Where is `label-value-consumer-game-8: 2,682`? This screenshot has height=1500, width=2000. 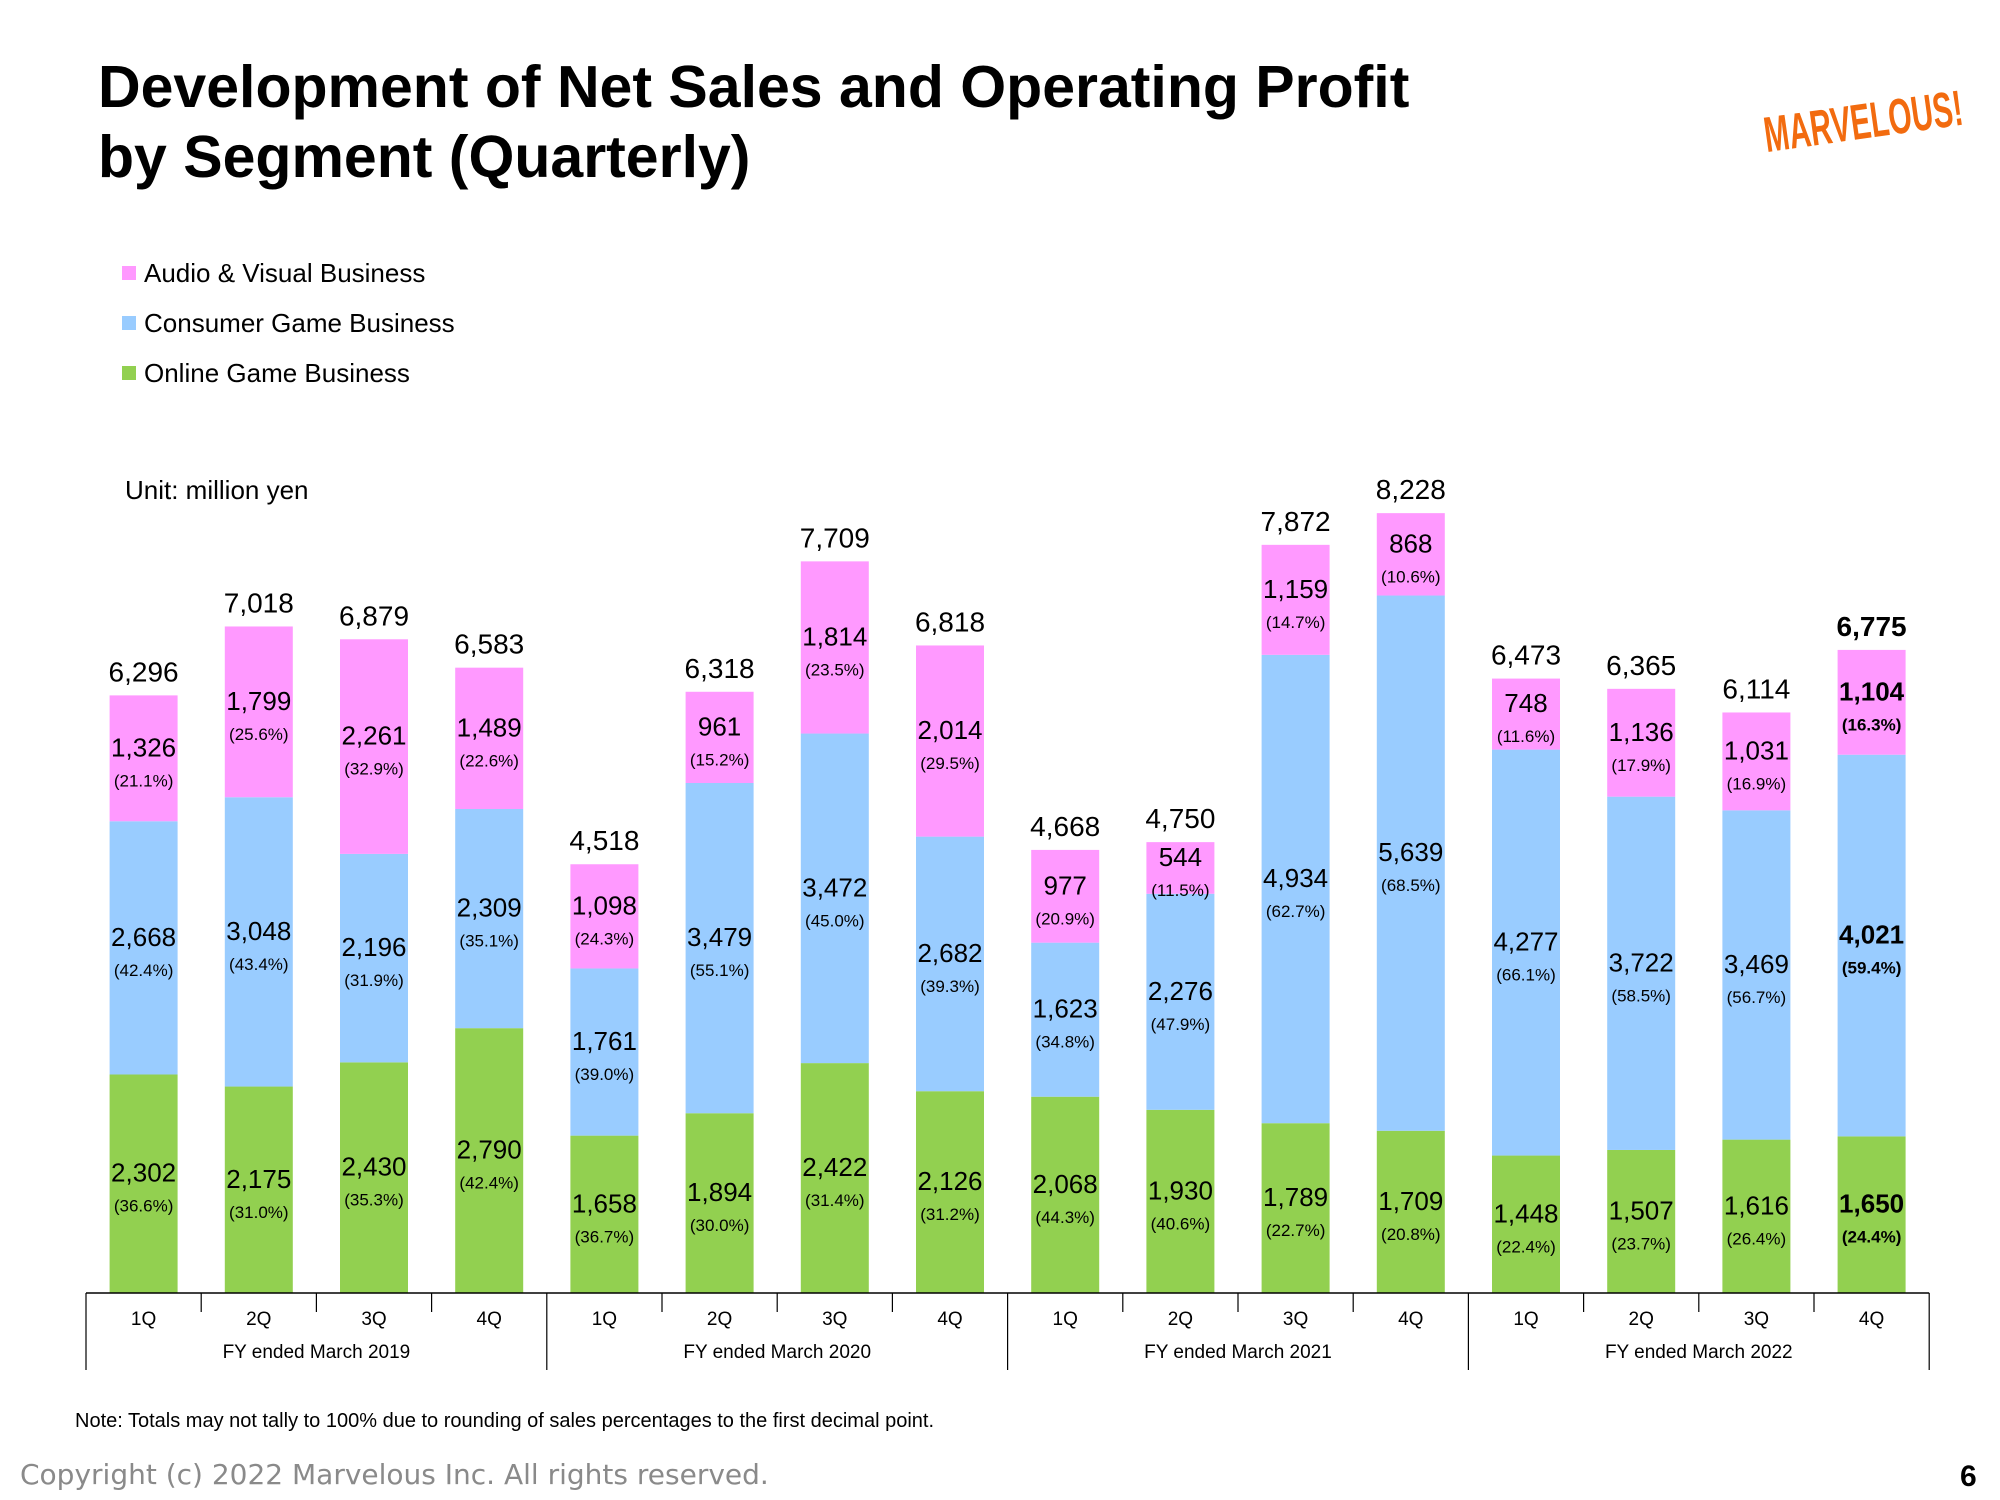 label-value-consumer-game-8: 2,682 is located at coordinates (949, 953).